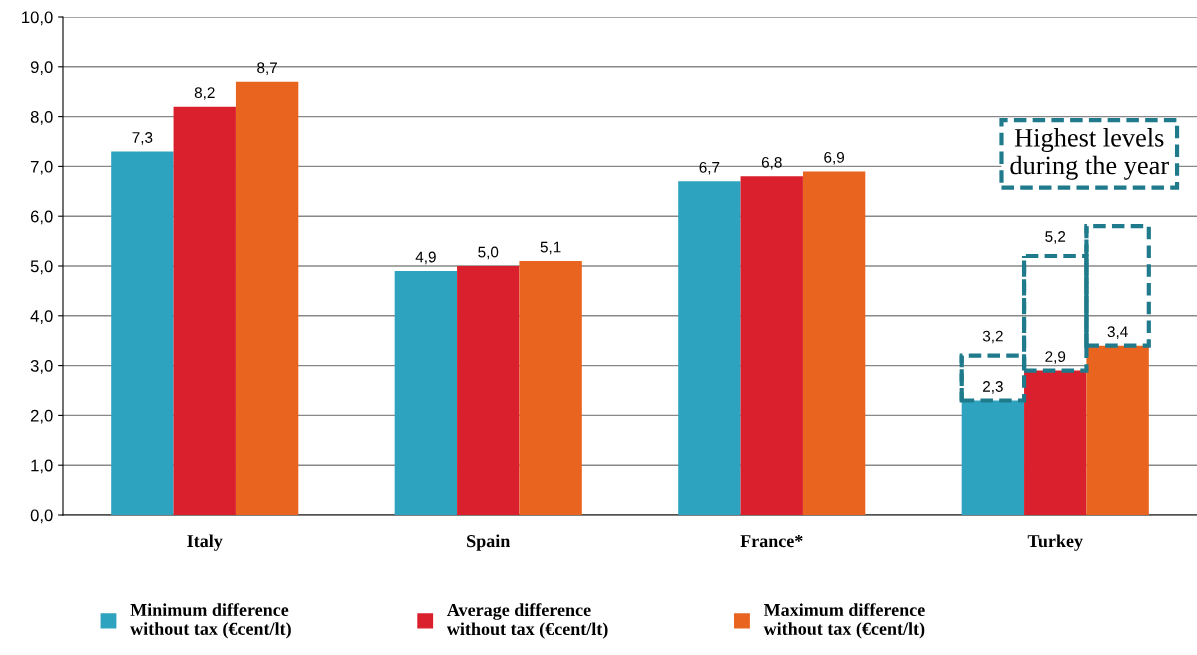 This screenshot has height=655, width=1197. I want to click on data-label: 5,1, so click(550, 248).